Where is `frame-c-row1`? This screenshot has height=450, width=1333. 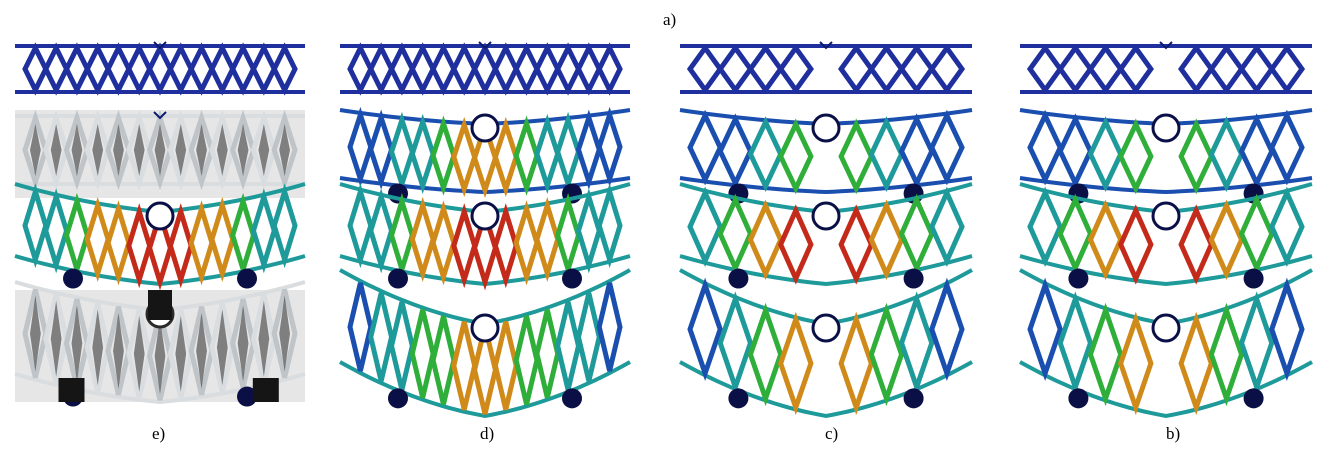
frame-c-row1 is located at coordinates (826, 68).